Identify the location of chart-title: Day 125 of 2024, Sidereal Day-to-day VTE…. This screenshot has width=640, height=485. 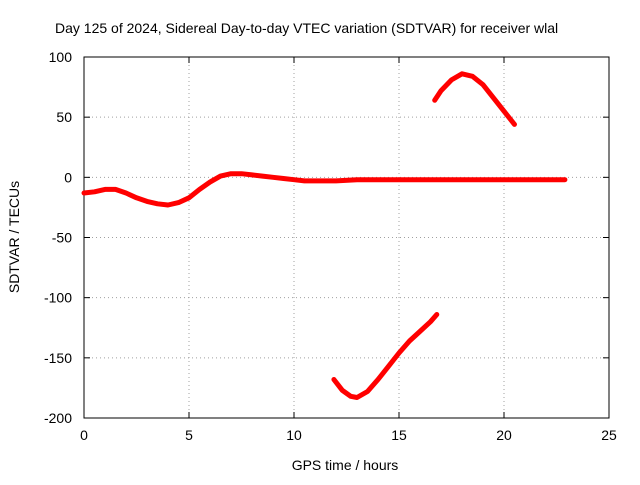
(306, 28).